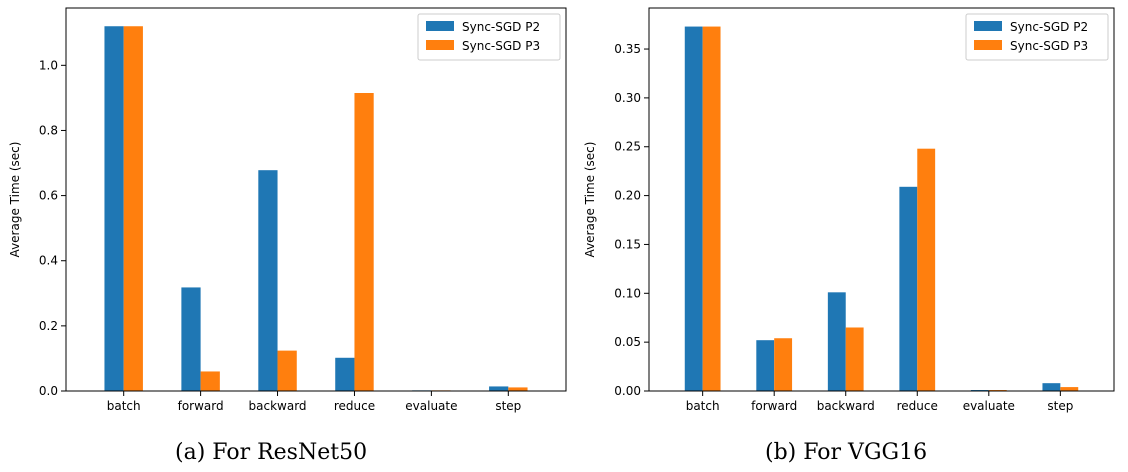  What do you see at coordinates (846, 452) in the screenshot?
I see `caption-vgg16: (b) For VGG16` at bounding box center [846, 452].